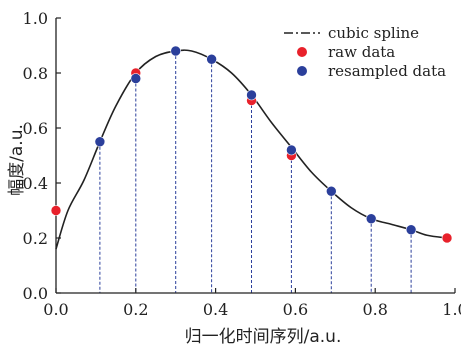  Describe the element at coordinates (215, 309) in the screenshot. I see `x-tick-label: 0.4` at that location.